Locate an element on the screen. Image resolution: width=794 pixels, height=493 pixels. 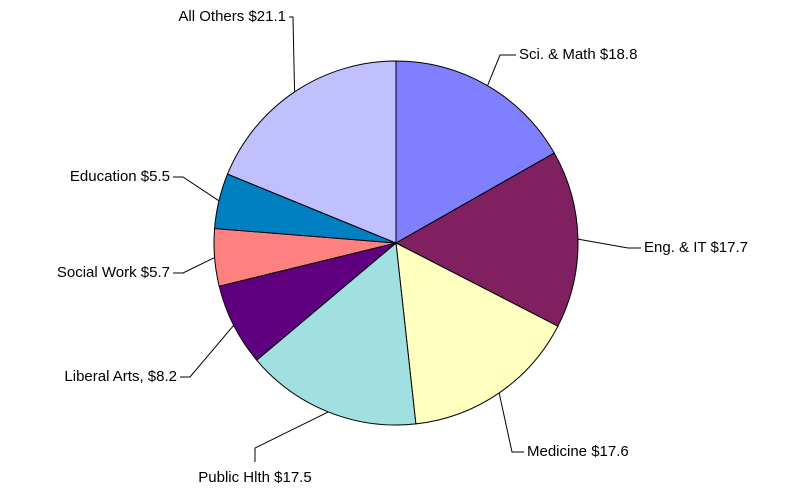
value-label: $17.7 is located at coordinates (729, 247).